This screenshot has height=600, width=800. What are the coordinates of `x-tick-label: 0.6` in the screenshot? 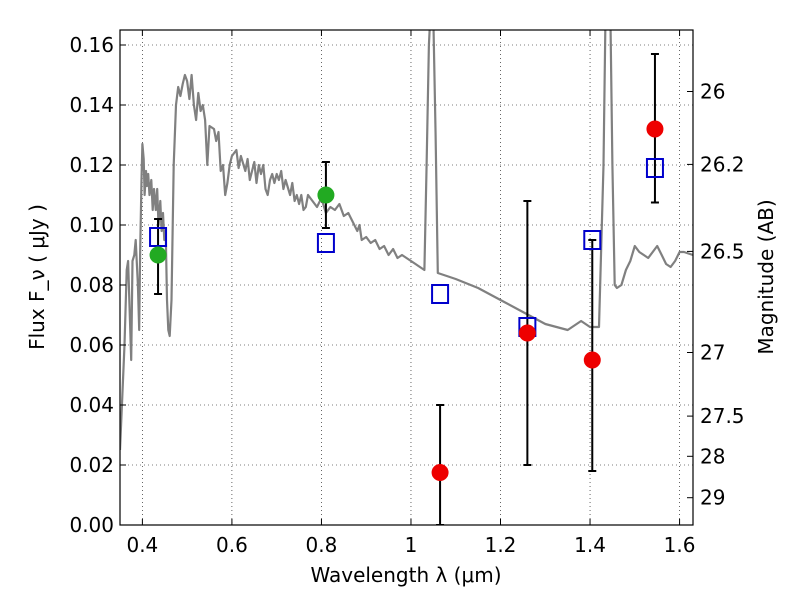 It's located at (232, 545).